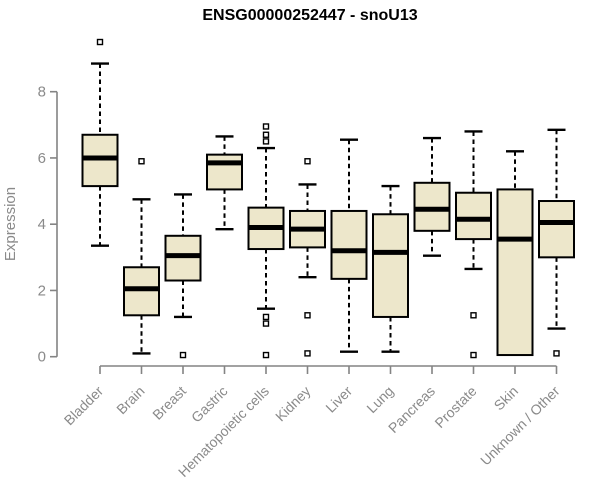  Describe the element at coordinates (338, 399) in the screenshot. I see `x-tick-label: Liver` at that location.